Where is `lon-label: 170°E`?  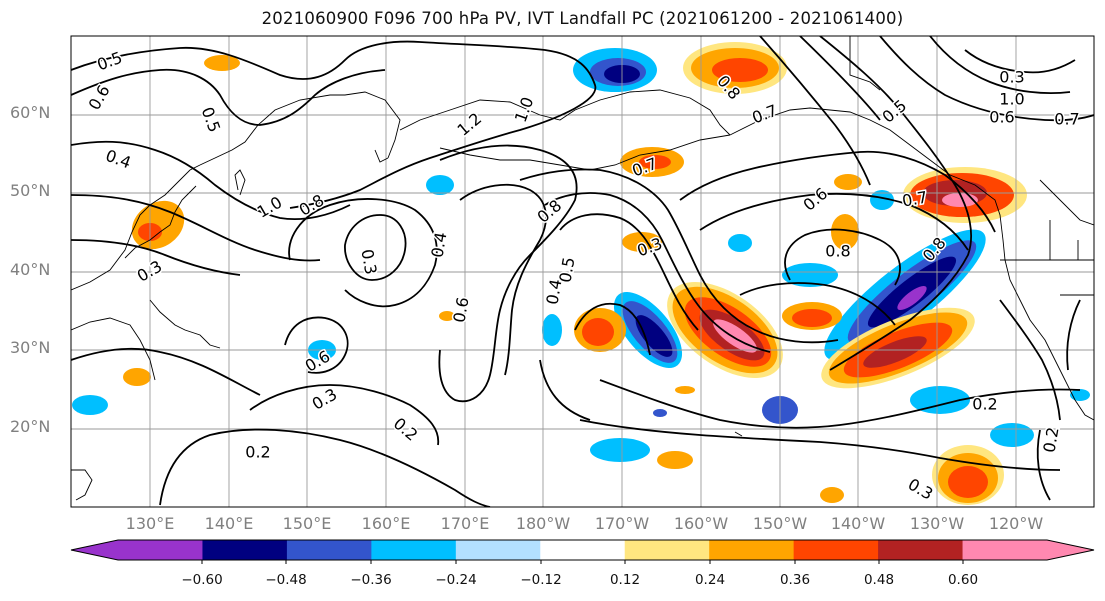
lon-label: 170°E is located at coordinates (465, 523).